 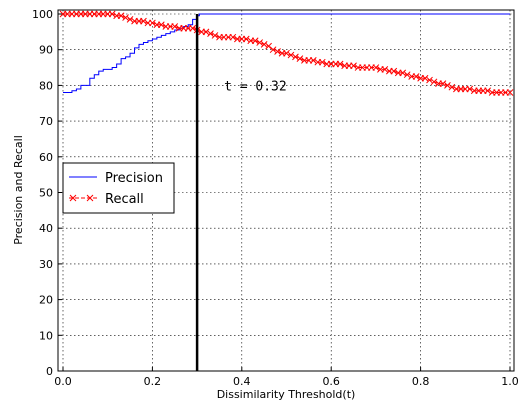 I want to click on y-tick-label: 10, so click(x=46, y=335).